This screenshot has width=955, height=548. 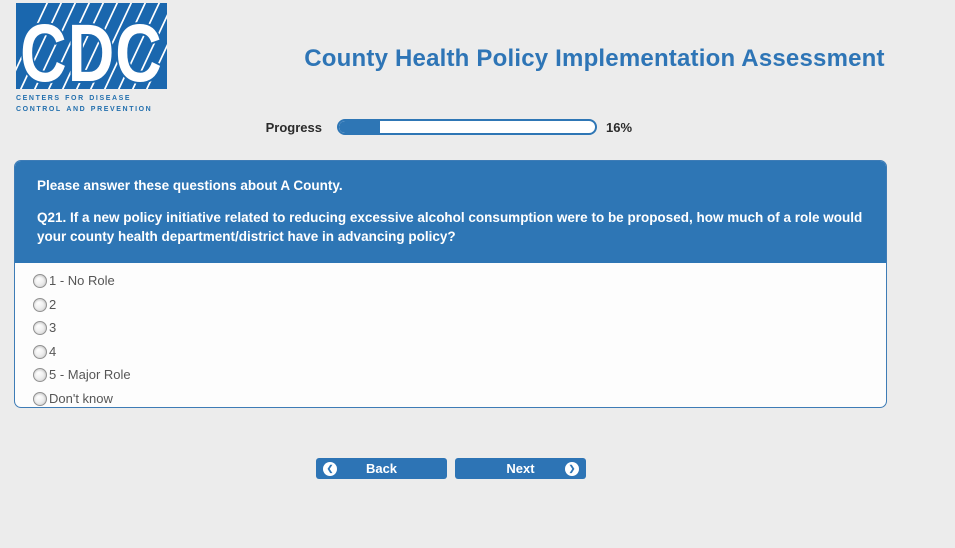 What do you see at coordinates (293, 127) in the screenshot?
I see `progress-label: Progress` at bounding box center [293, 127].